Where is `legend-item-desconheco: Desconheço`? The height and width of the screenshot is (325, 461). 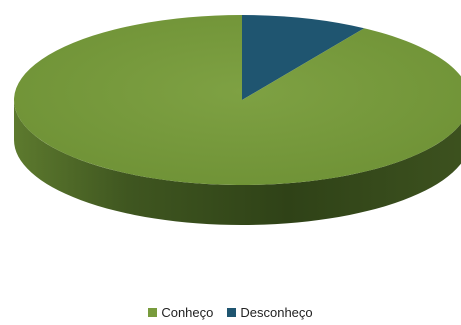 legend-item-desconheco: Desconheço is located at coordinates (270, 312).